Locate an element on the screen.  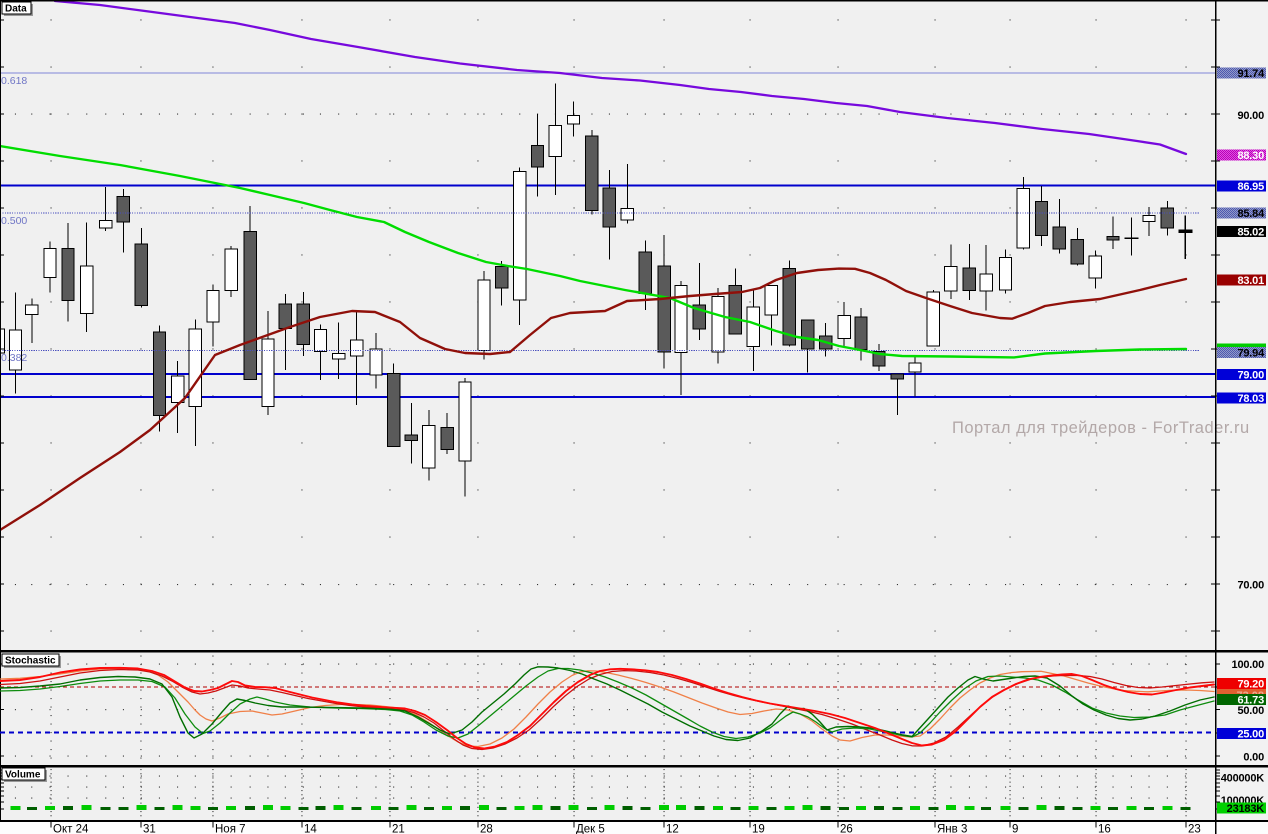
svg-text: 23183K is located at coordinates (1246, 809).